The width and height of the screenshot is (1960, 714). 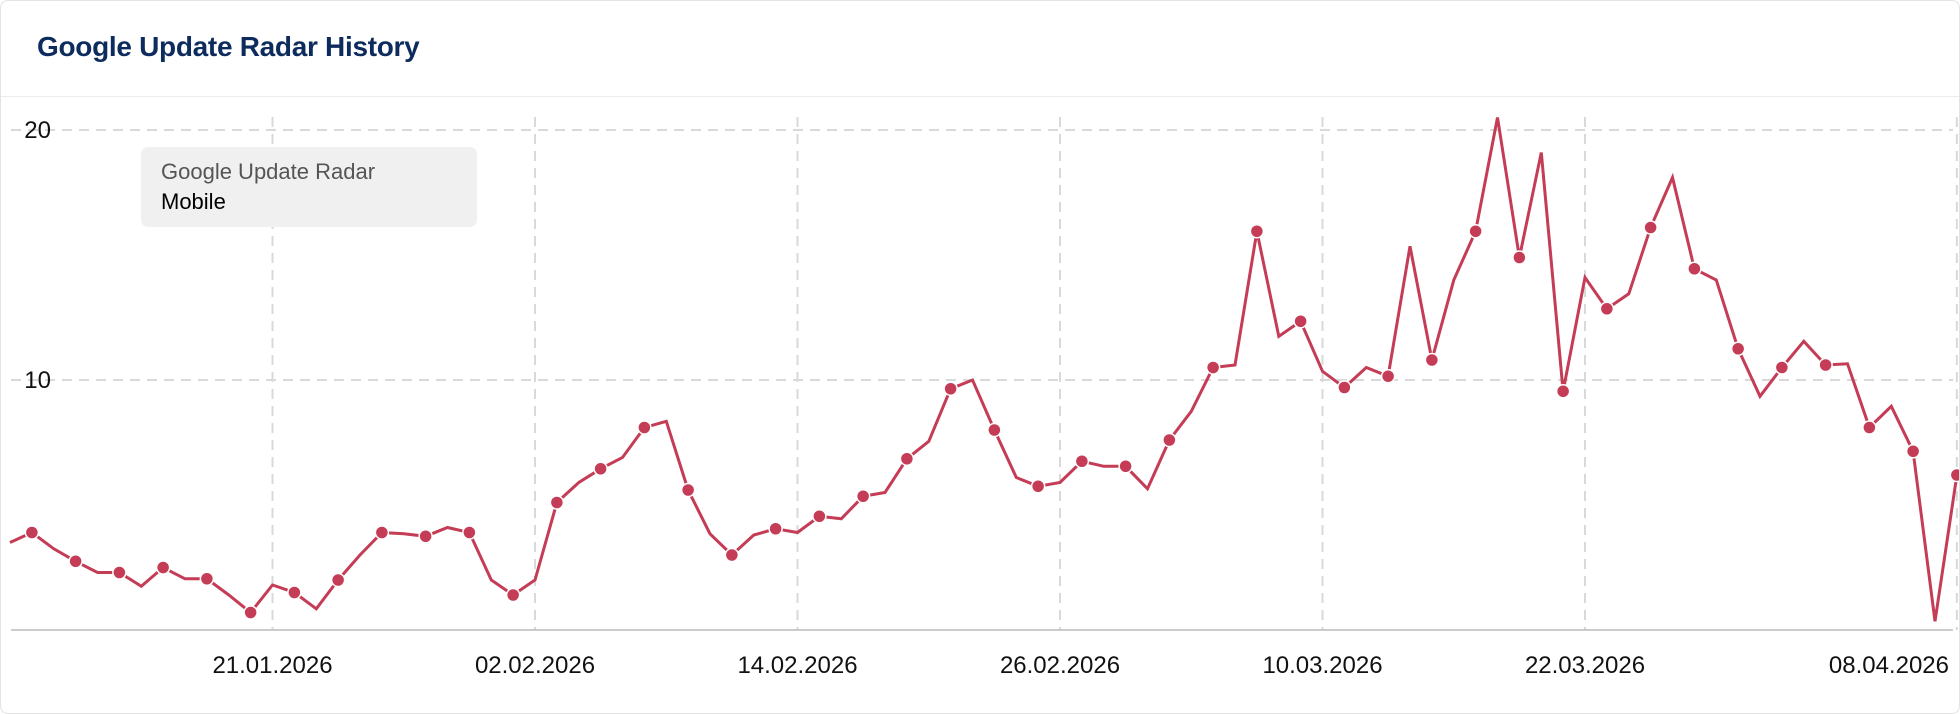 What do you see at coordinates (1322, 665) in the screenshot?
I see `x-tick-label: 10.03.2026` at bounding box center [1322, 665].